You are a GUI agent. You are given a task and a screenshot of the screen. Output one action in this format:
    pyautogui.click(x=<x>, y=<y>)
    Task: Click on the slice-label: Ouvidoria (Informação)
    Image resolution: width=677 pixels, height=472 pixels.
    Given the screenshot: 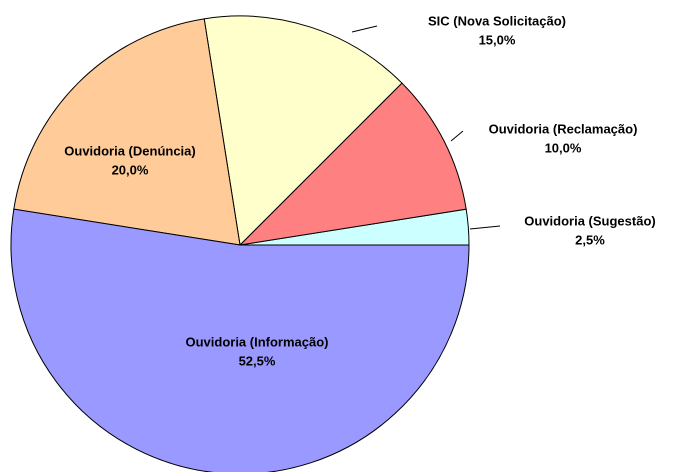 What is the action you would take?
    pyautogui.click(x=256, y=341)
    